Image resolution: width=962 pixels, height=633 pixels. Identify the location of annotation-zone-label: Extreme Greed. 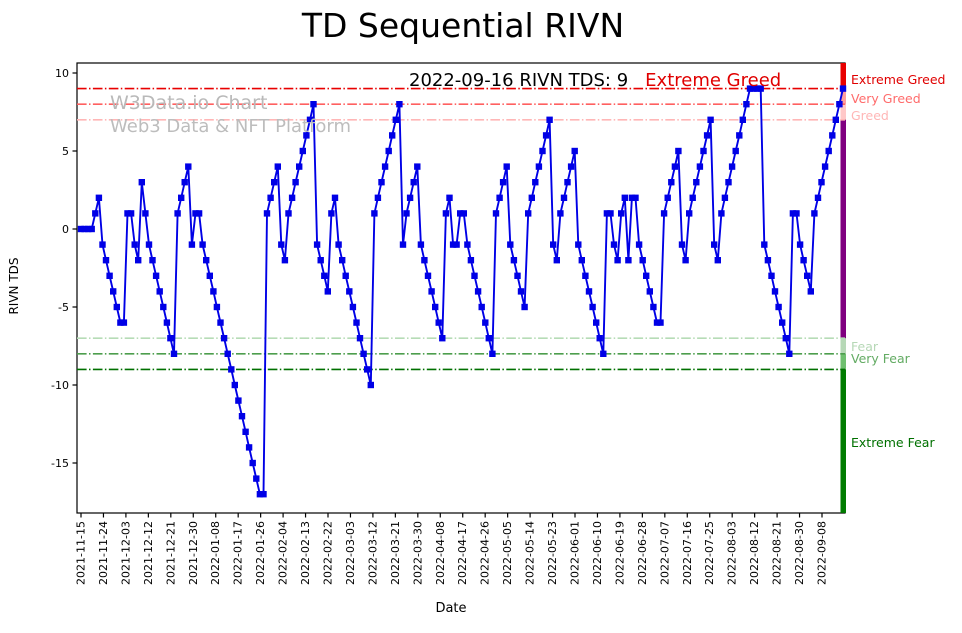
(713, 80).